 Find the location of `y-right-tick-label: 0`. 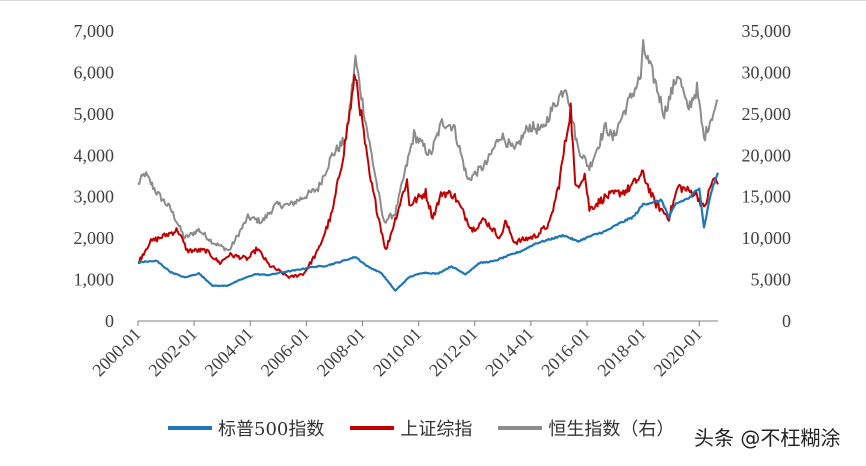

y-right-tick-label: 0 is located at coordinates (786, 321).